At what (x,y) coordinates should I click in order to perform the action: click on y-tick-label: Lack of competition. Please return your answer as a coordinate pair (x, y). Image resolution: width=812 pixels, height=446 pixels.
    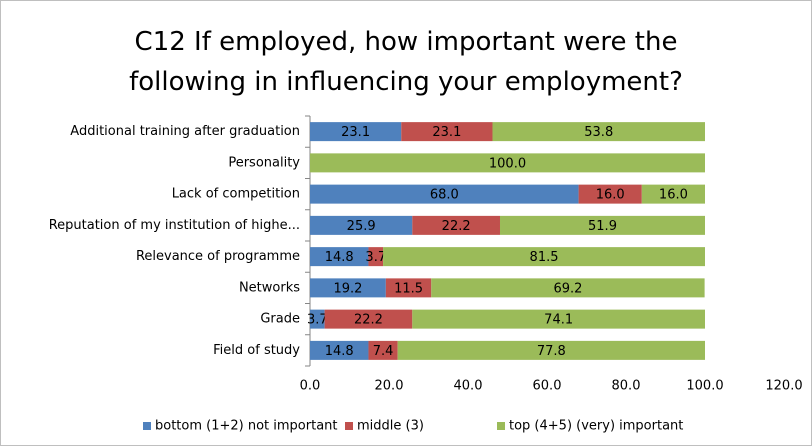
    Looking at the image, I should click on (236, 194).